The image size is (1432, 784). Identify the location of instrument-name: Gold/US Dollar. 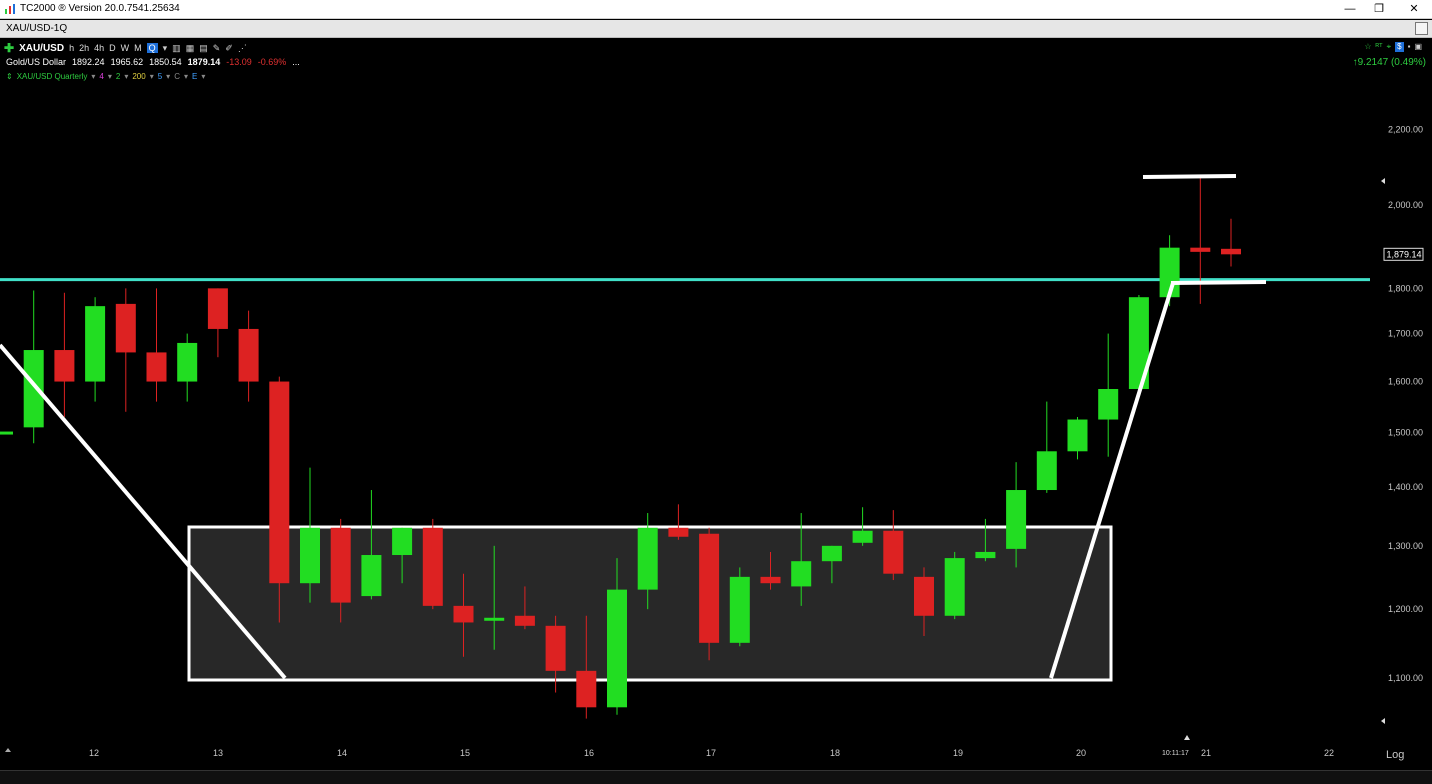
(36, 62).